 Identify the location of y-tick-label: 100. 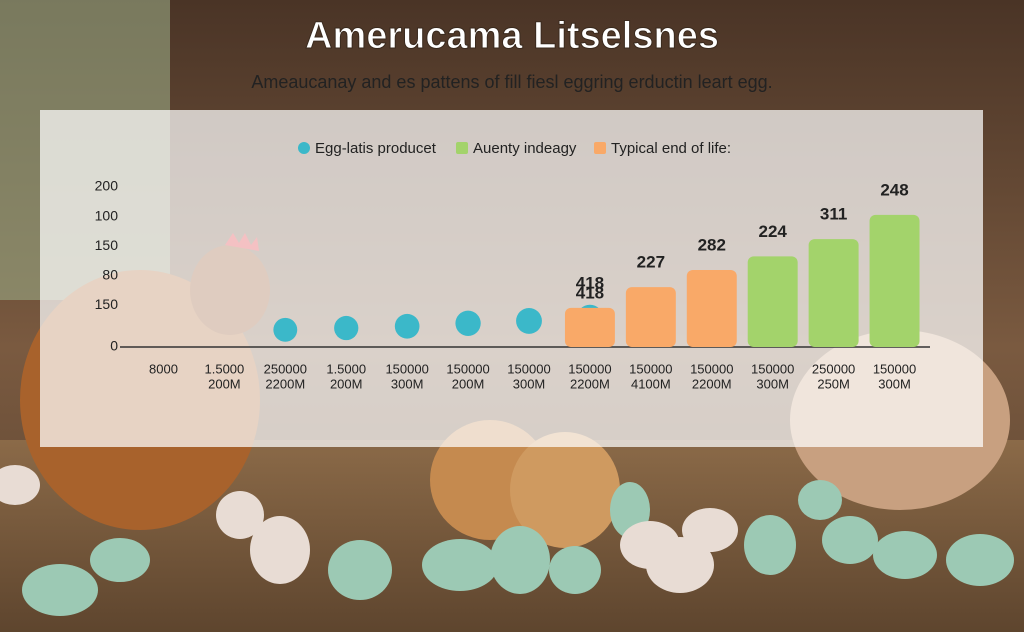
(107, 215).